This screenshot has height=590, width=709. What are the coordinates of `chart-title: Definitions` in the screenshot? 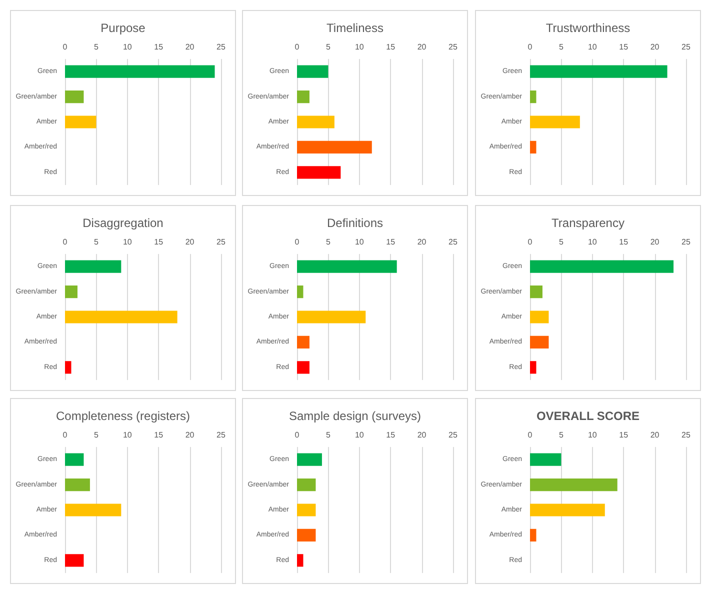 It's located at (355, 223).